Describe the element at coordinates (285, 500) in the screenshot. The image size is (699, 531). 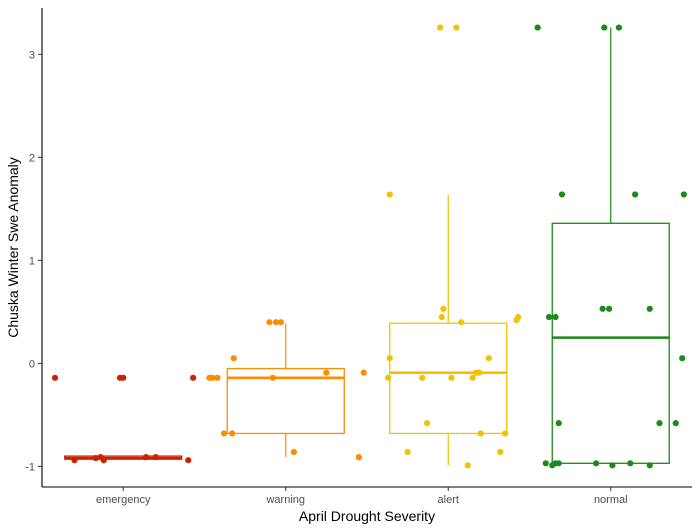
I see `x-tick-label: warning` at that location.